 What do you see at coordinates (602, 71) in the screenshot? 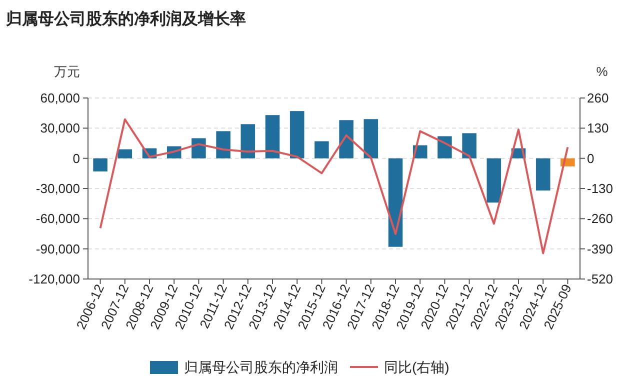
I see `y2-axis-title: %` at bounding box center [602, 71].